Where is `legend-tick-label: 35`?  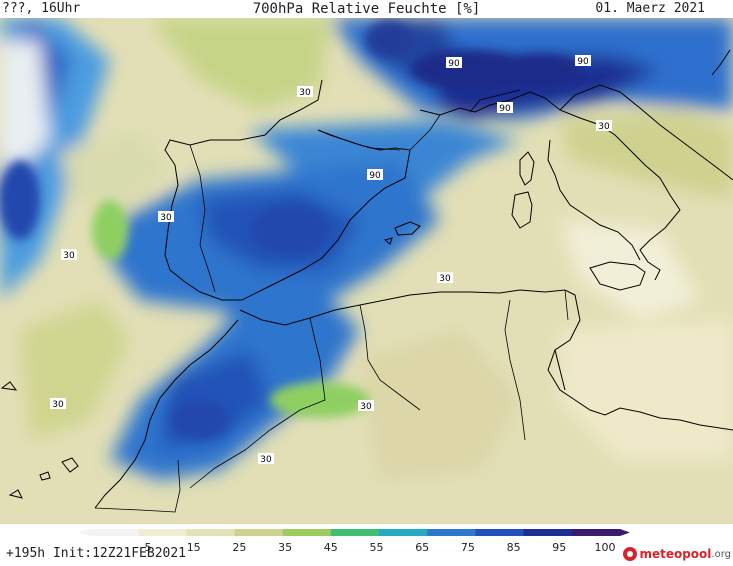 legend-tick-label: 35 is located at coordinates (285, 547).